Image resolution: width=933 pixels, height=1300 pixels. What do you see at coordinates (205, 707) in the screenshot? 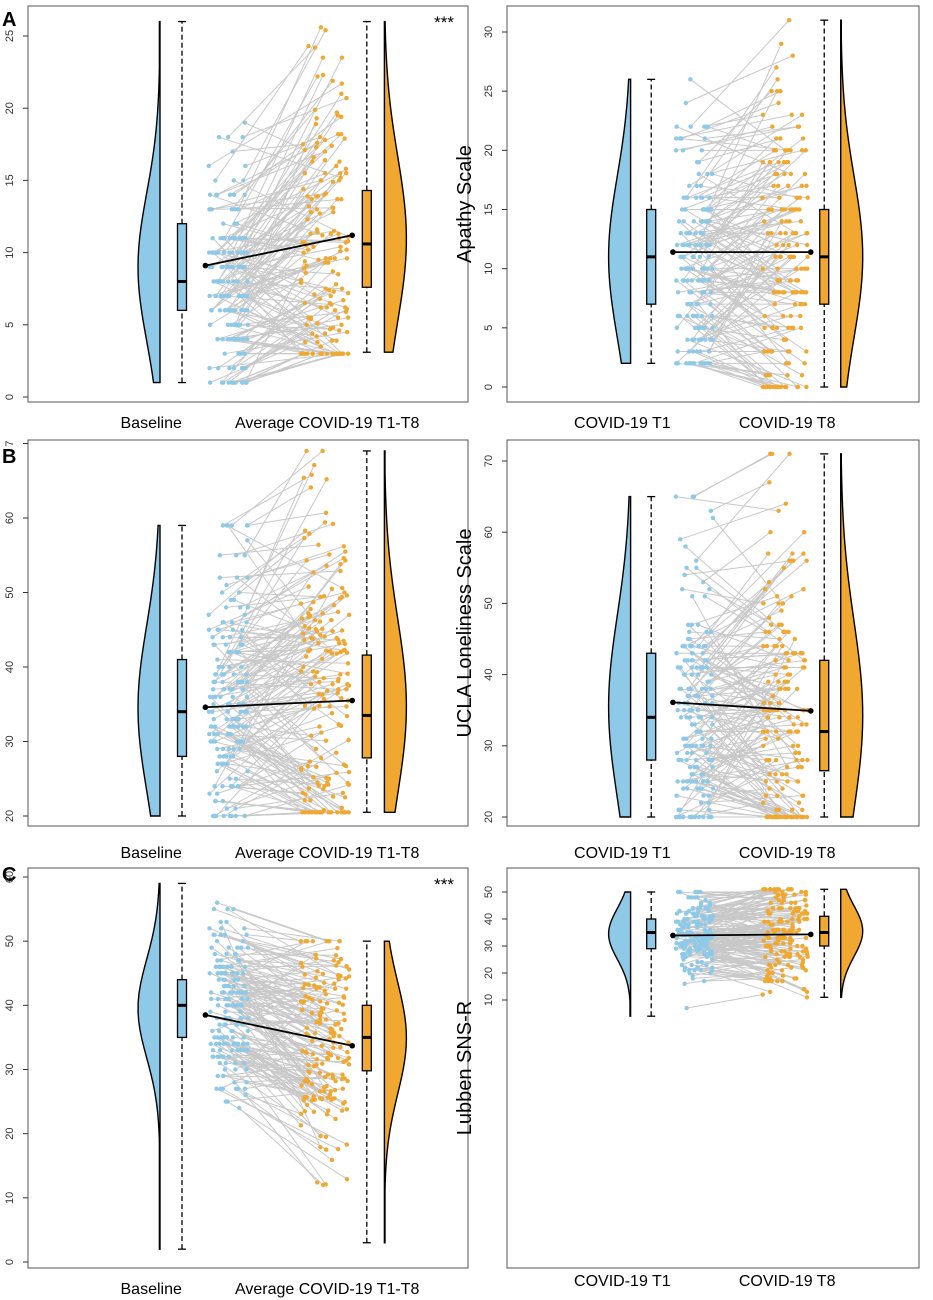
I see `mean-point-left` at bounding box center [205, 707].